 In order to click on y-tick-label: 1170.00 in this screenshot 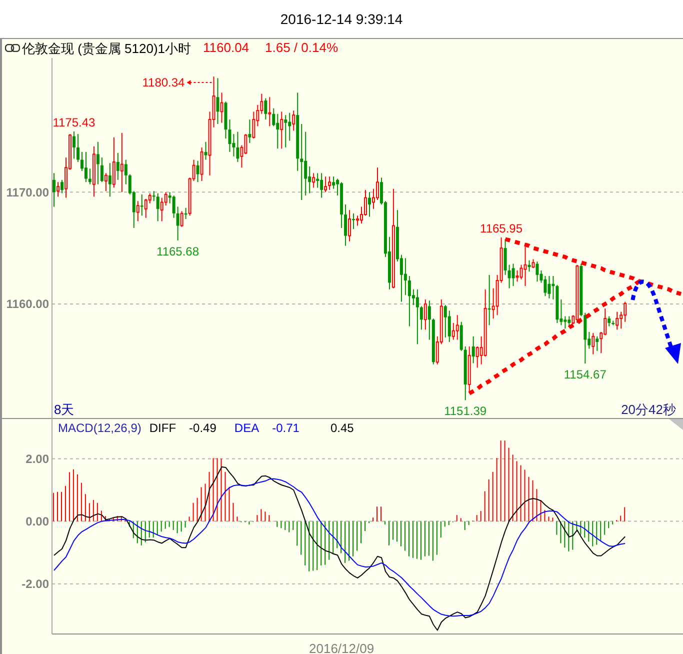, I will do `click(28, 192)`.